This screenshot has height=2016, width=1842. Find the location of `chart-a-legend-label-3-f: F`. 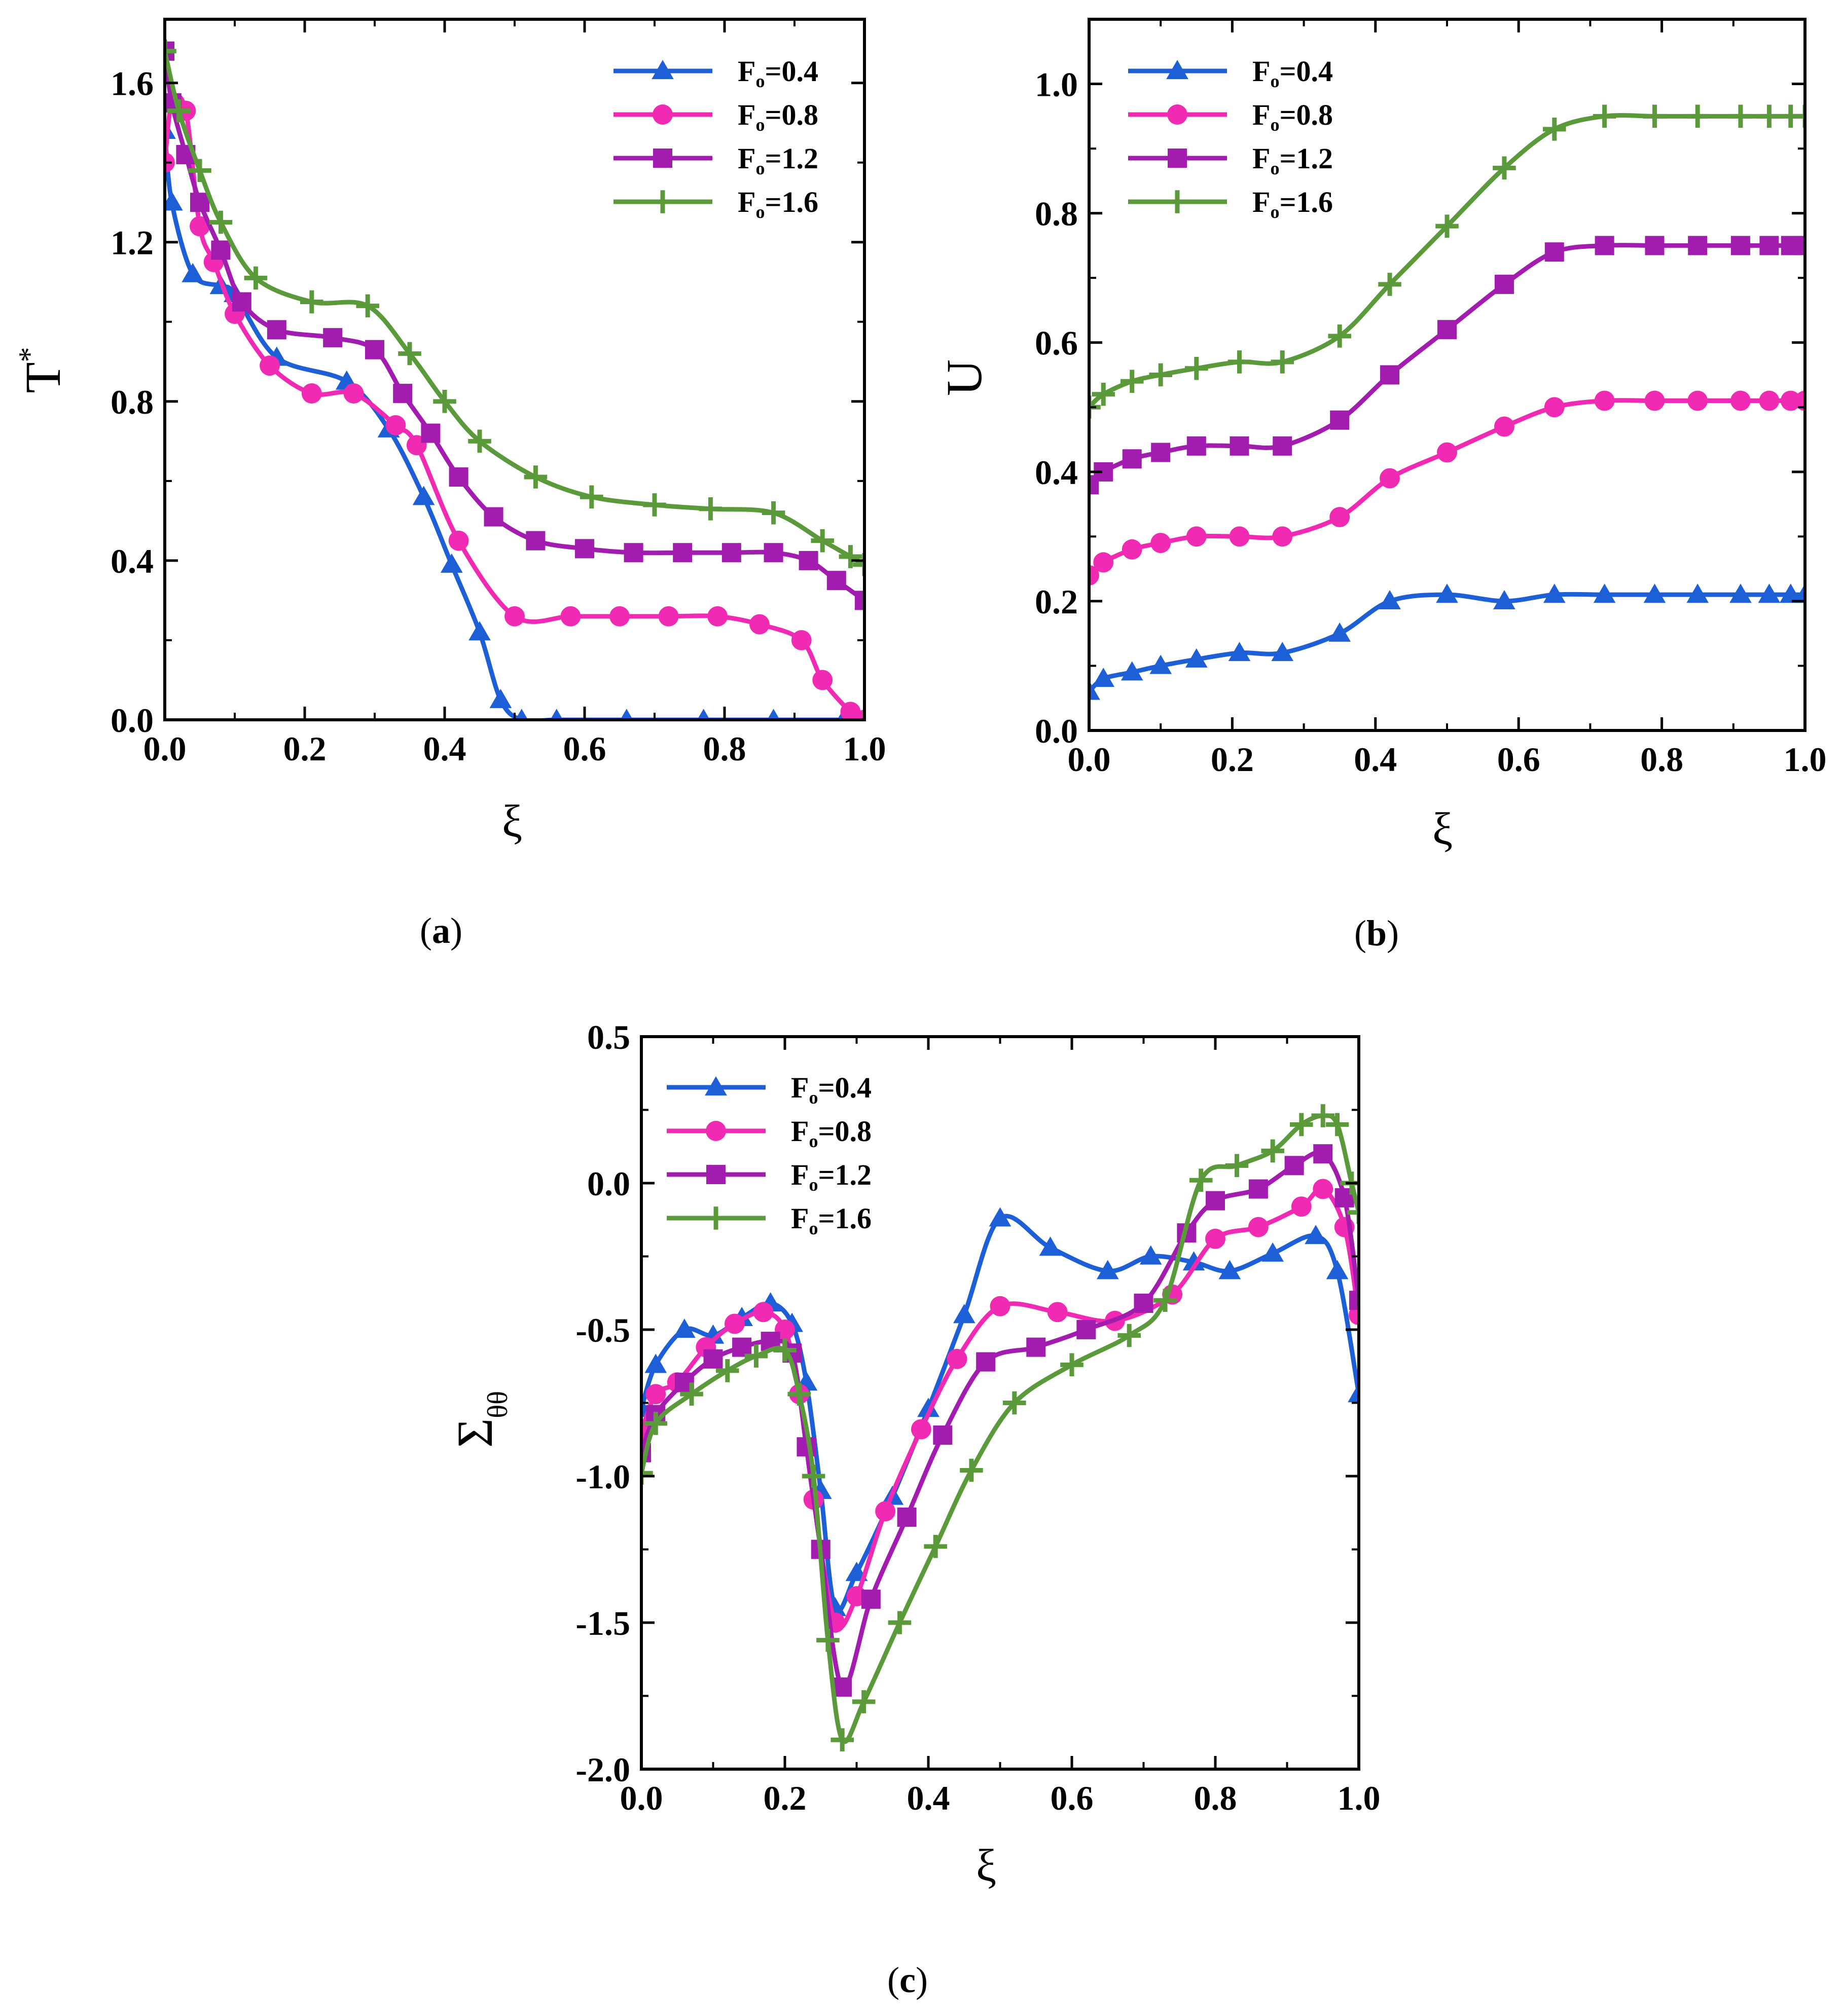

chart-a-legend-label-3-f: F is located at coordinates (747, 202).